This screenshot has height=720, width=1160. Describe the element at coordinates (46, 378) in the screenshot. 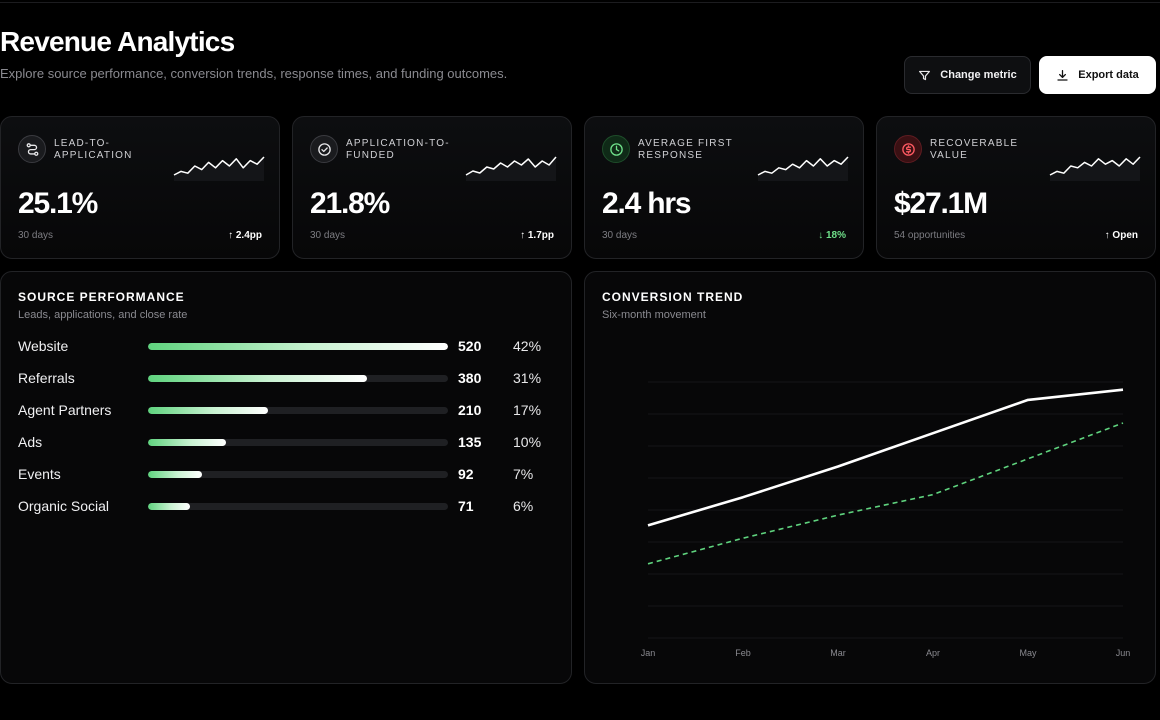

I see `source-name: Referrals` at that location.